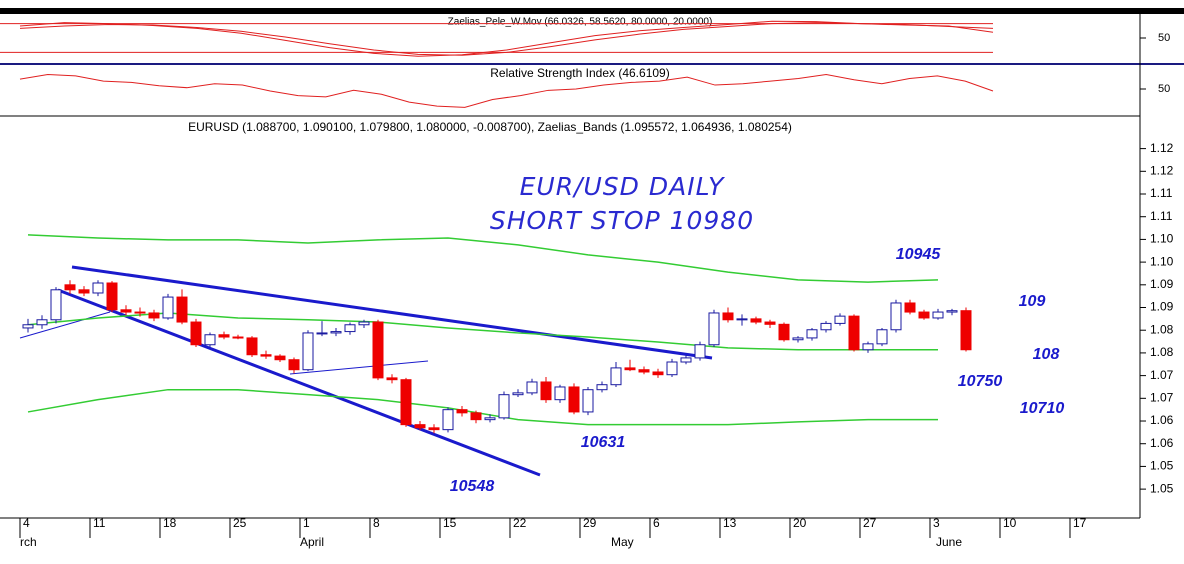 The height and width of the screenshot is (564, 1184). Describe the element at coordinates (312, 542) in the screenshot. I see `month-label: April` at that location.